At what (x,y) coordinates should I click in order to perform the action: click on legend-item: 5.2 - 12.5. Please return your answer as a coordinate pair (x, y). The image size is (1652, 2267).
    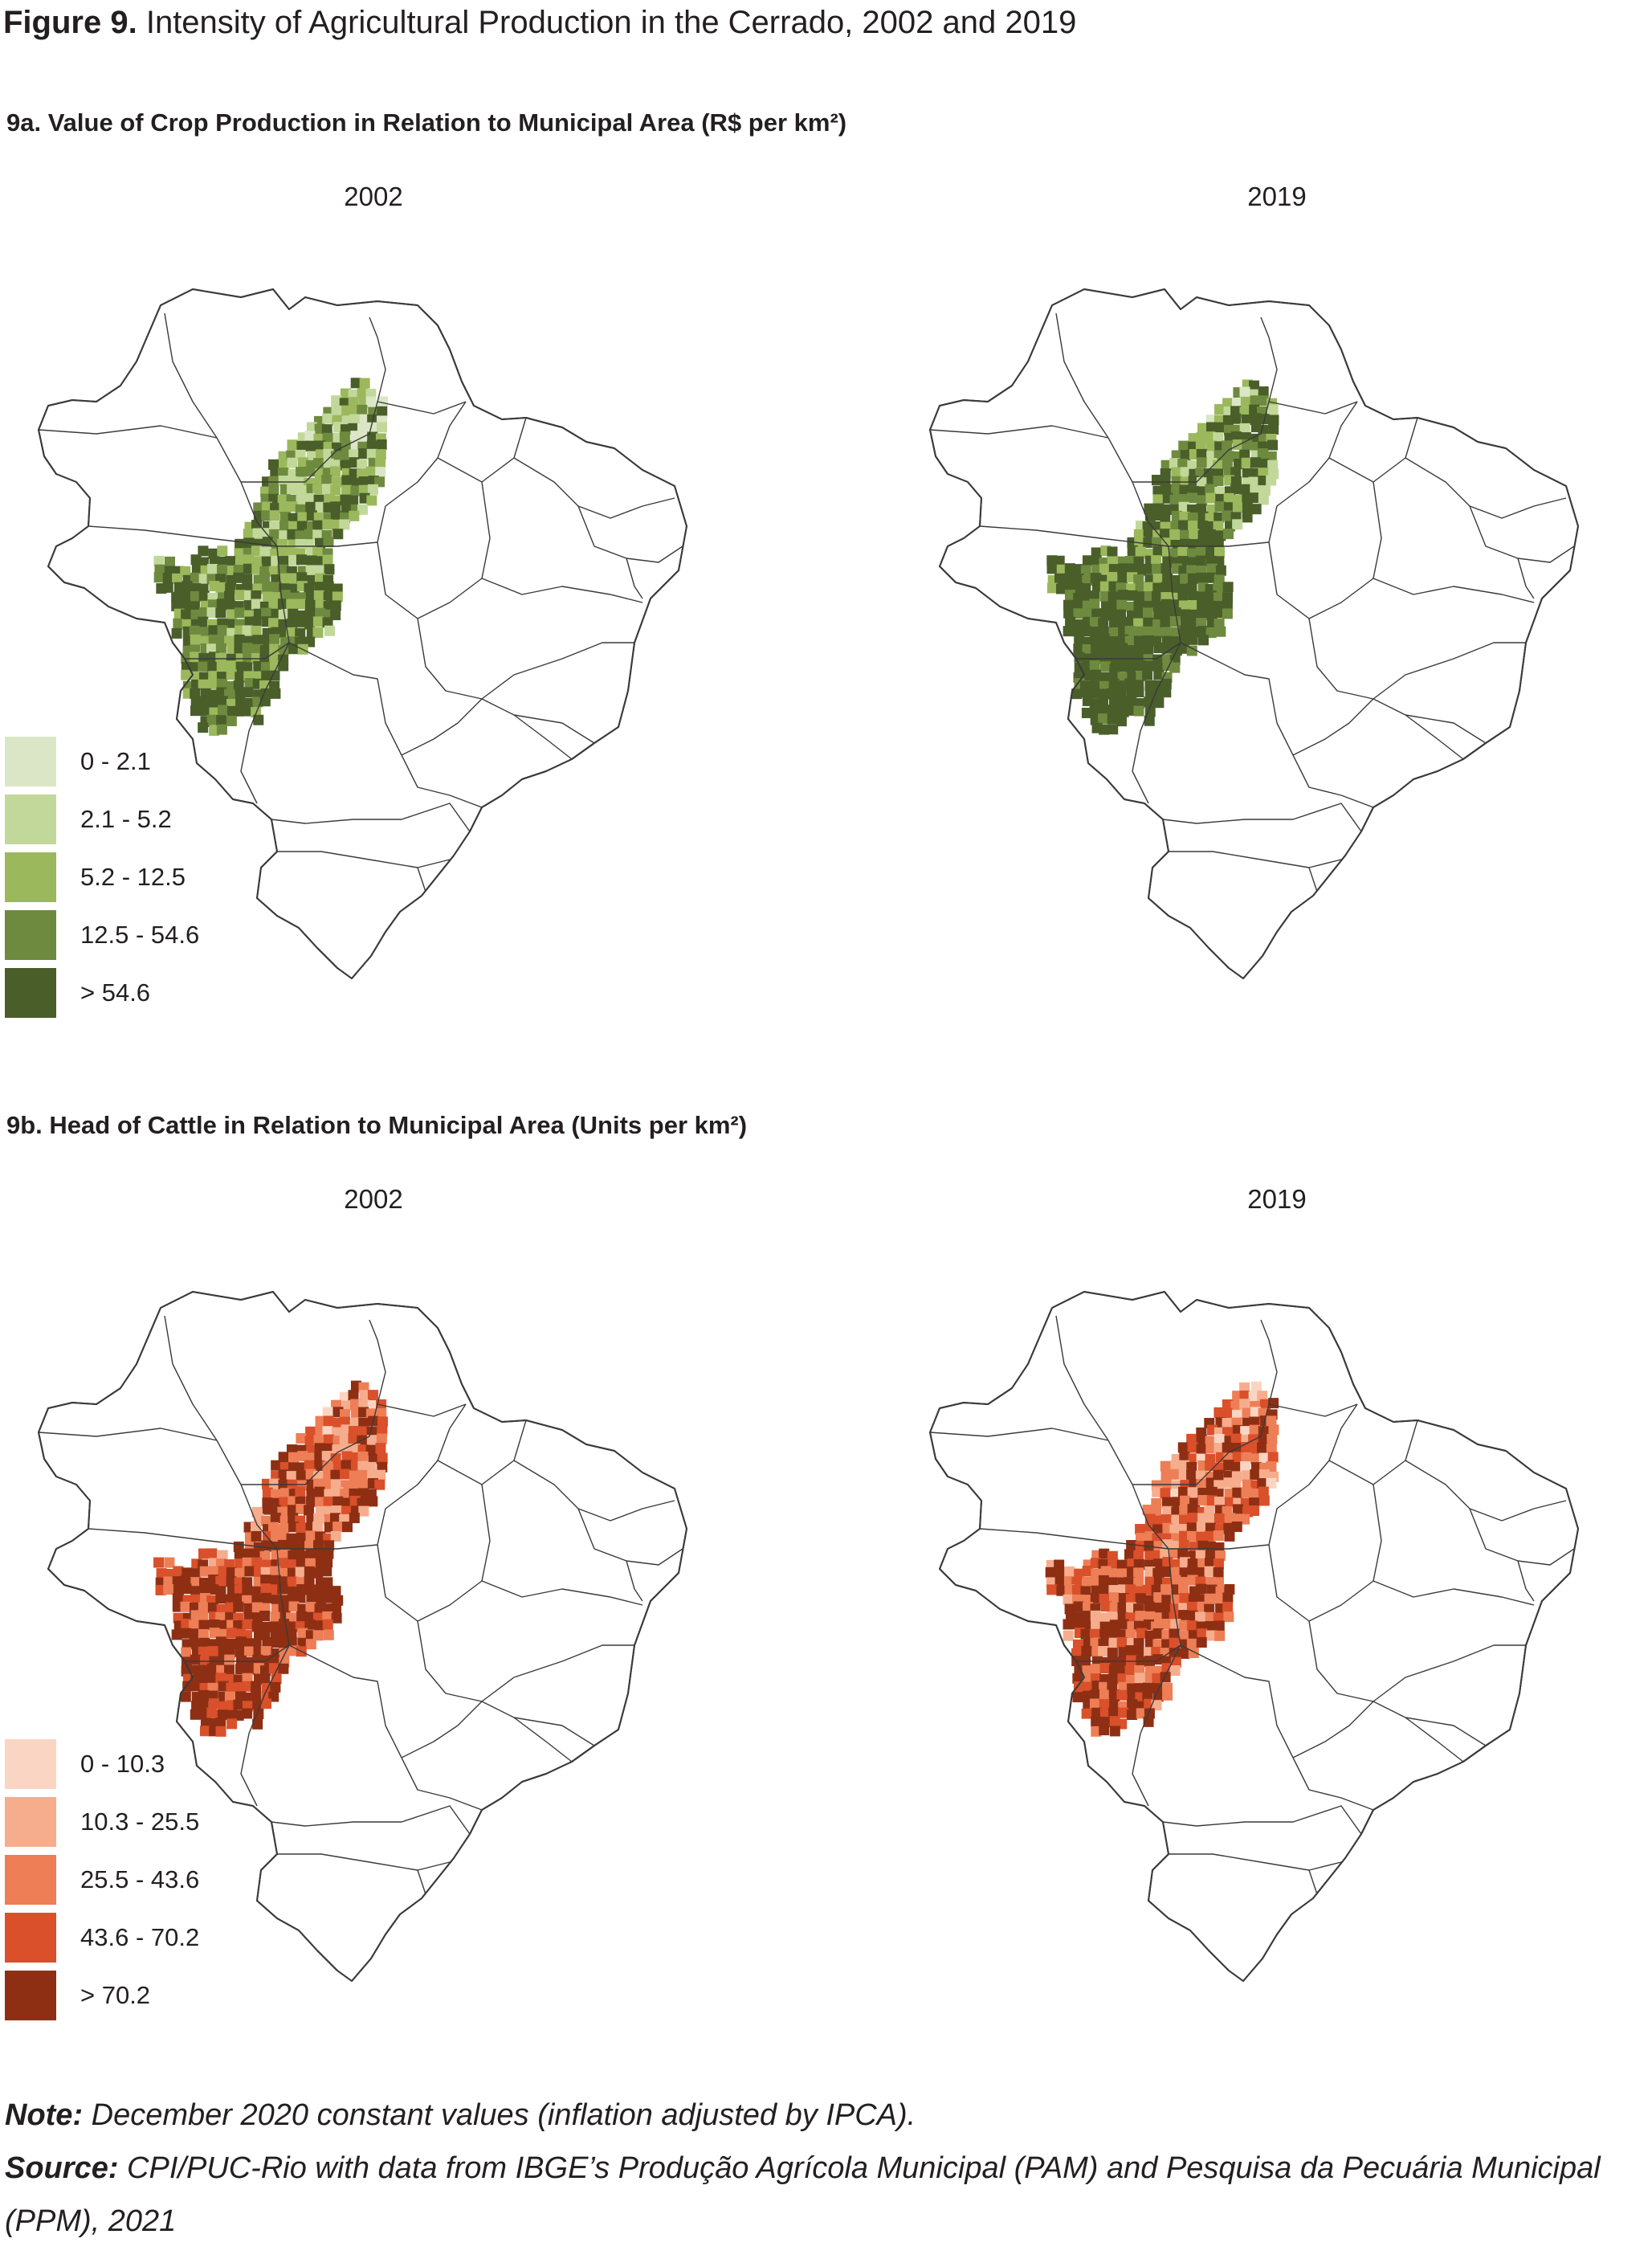
    Looking at the image, I should click on (165, 877).